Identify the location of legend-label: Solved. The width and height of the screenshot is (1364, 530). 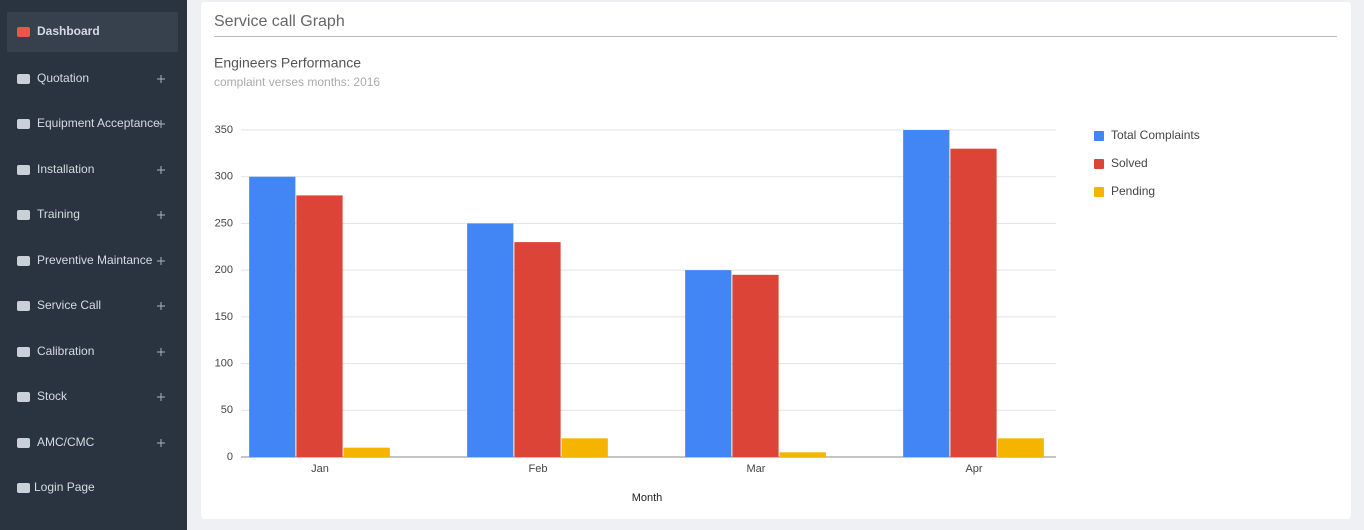
(1129, 163).